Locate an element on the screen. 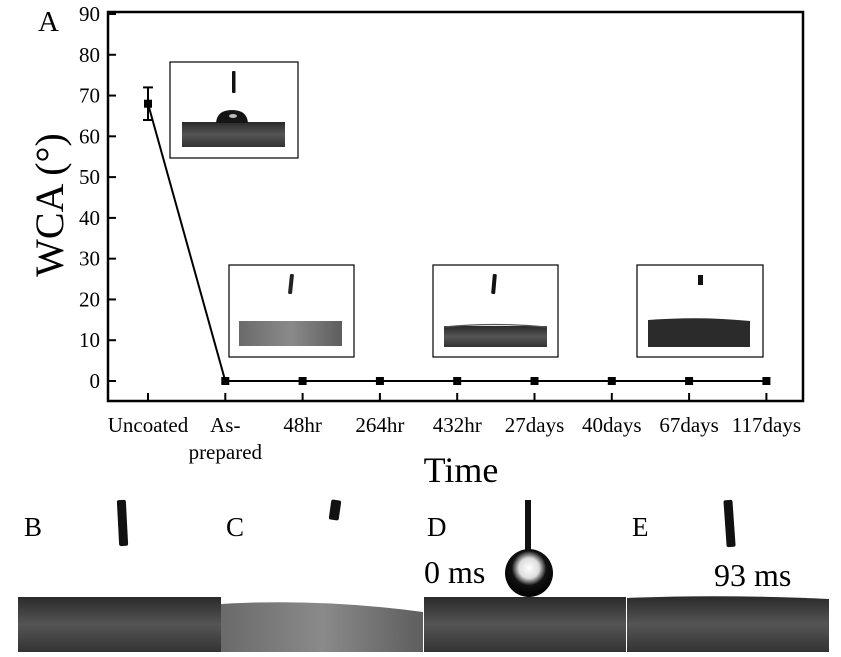 Image resolution: width=841 pixels, height=657 pixels. x-tick-label: As-prepared is located at coordinates (226, 438).